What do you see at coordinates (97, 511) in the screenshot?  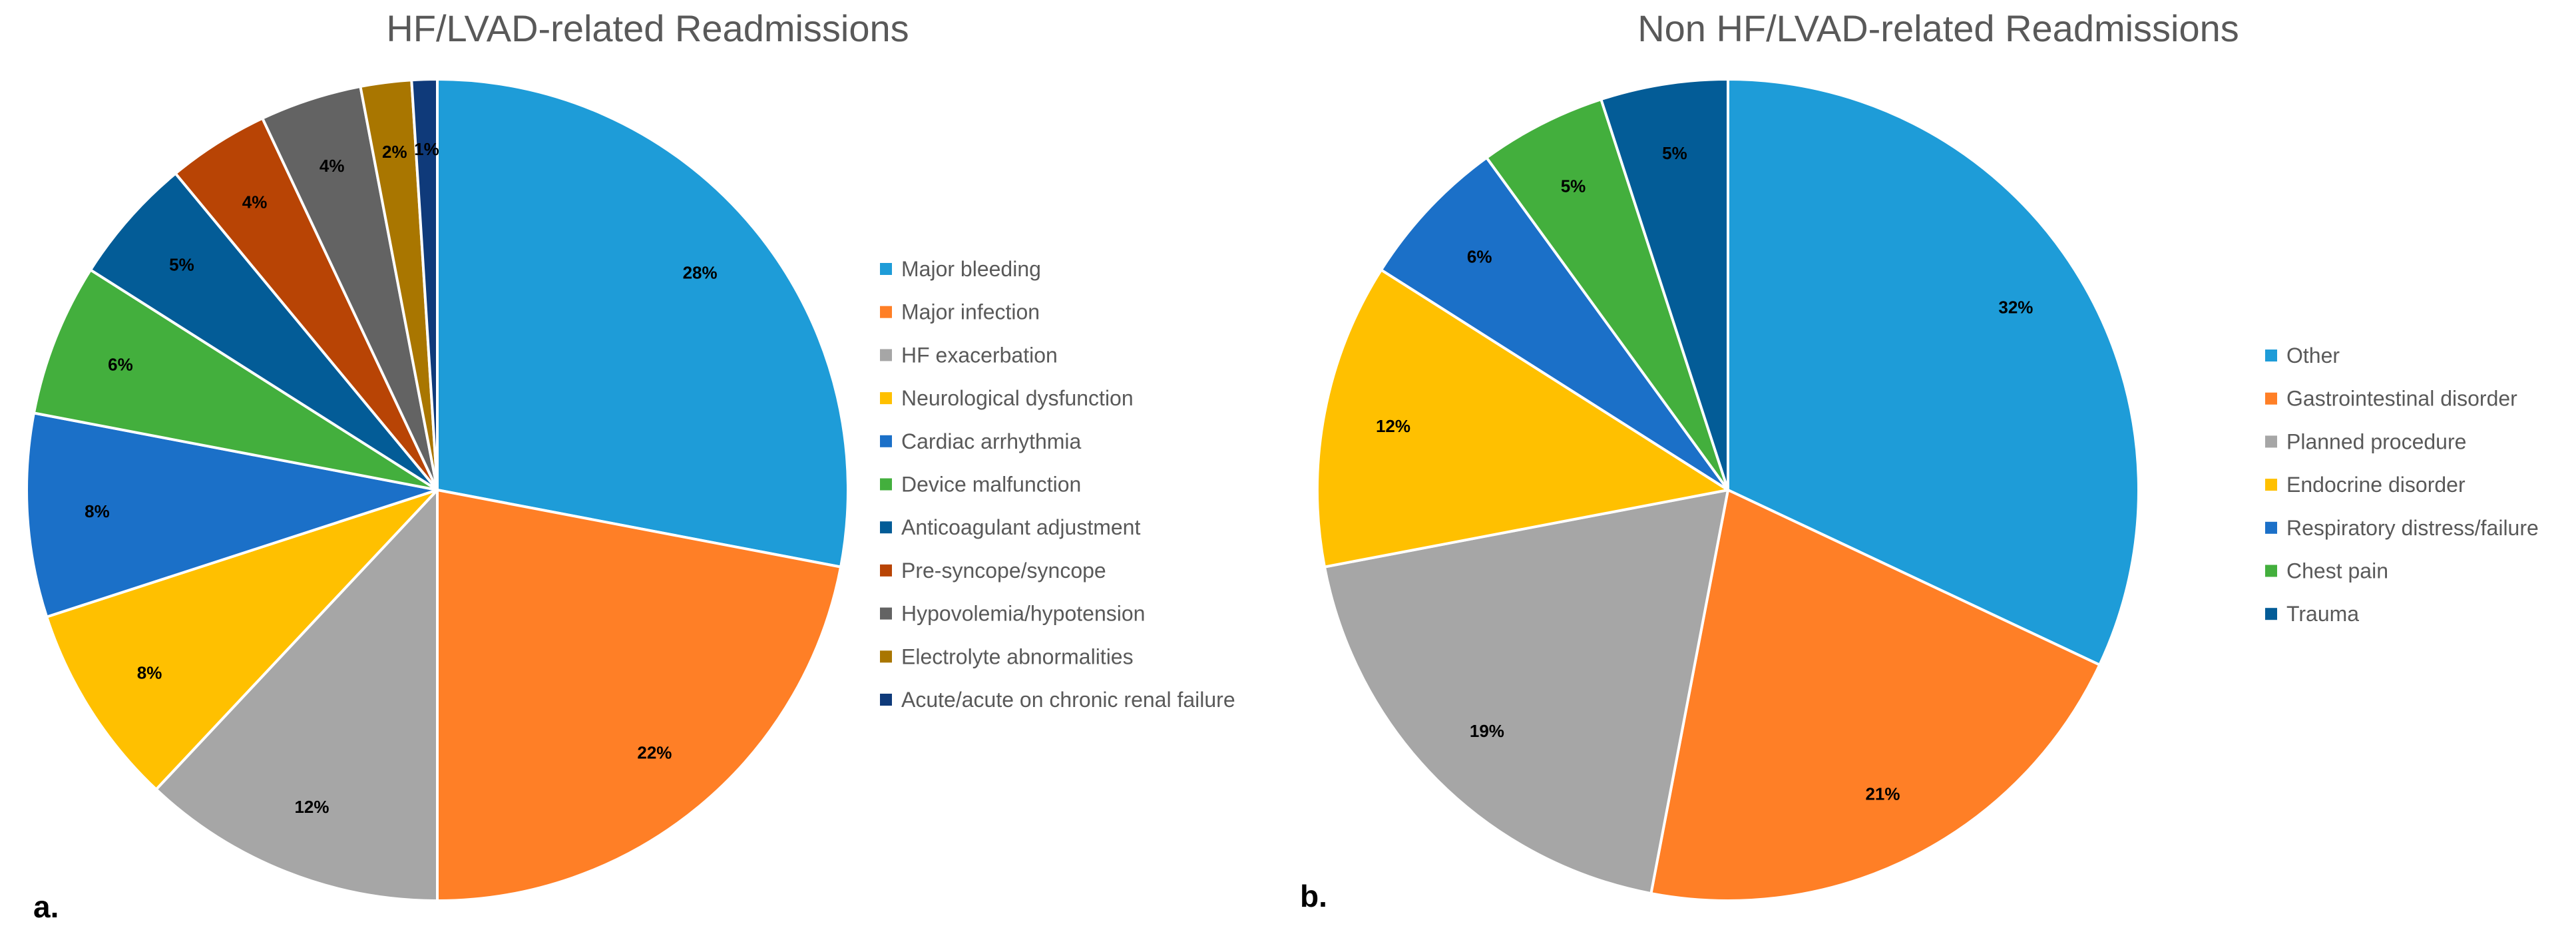 I see `chart-a-data-label-4: 8%` at bounding box center [97, 511].